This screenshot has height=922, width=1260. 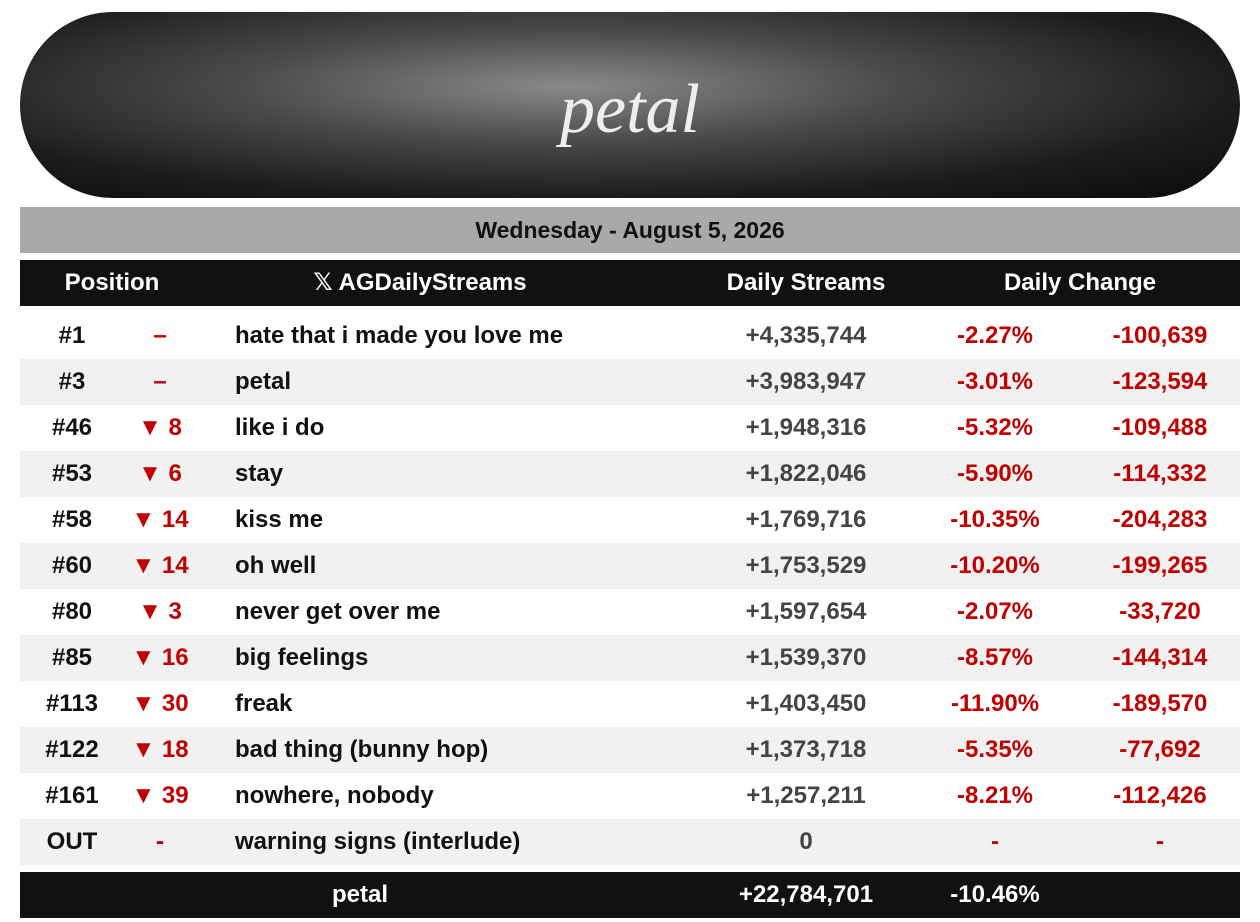 I want to click on column-header: 𝕏 AGDailyStreams, so click(x=420, y=282).